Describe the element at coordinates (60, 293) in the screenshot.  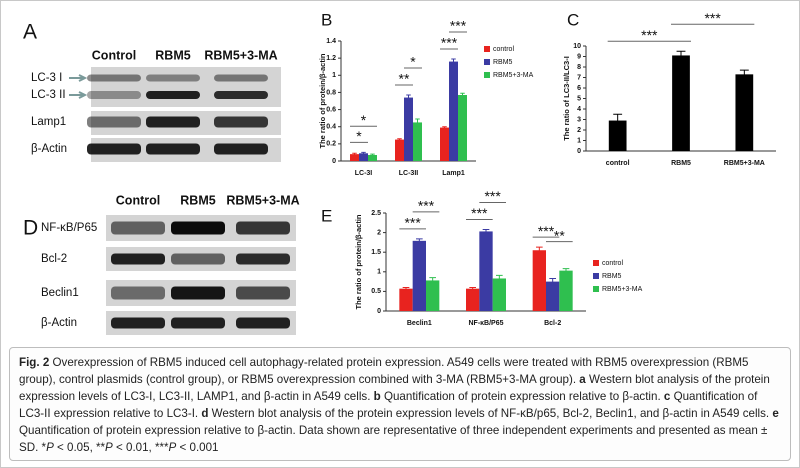
I see `band-label: Beclin1` at that location.